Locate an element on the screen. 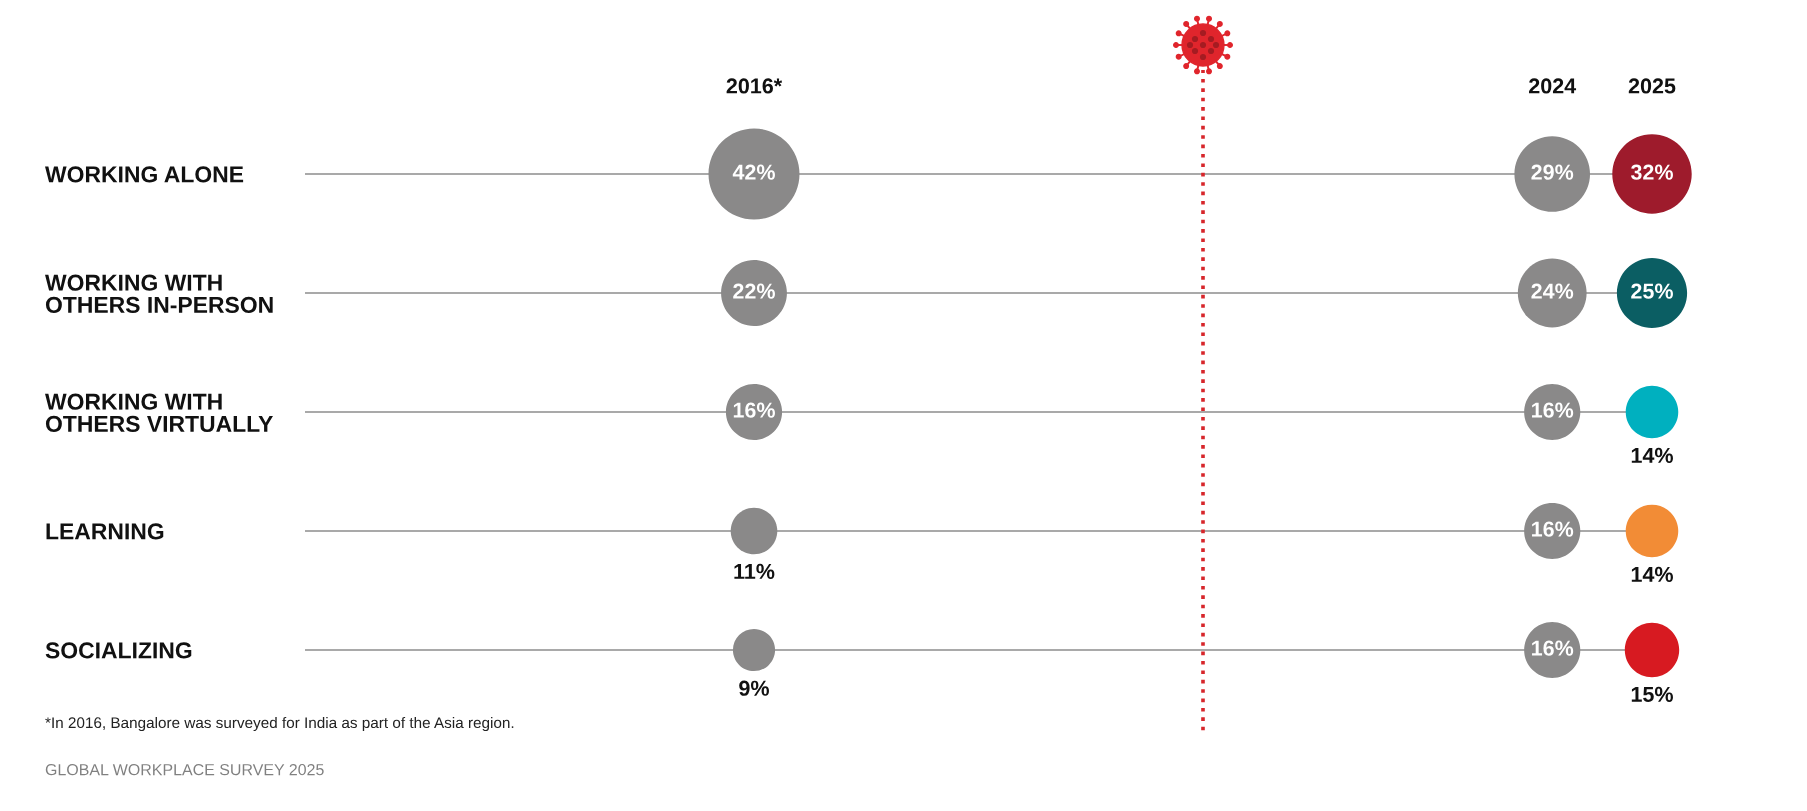 This screenshot has width=1807, height=811. data-label: 22% is located at coordinates (754, 291).